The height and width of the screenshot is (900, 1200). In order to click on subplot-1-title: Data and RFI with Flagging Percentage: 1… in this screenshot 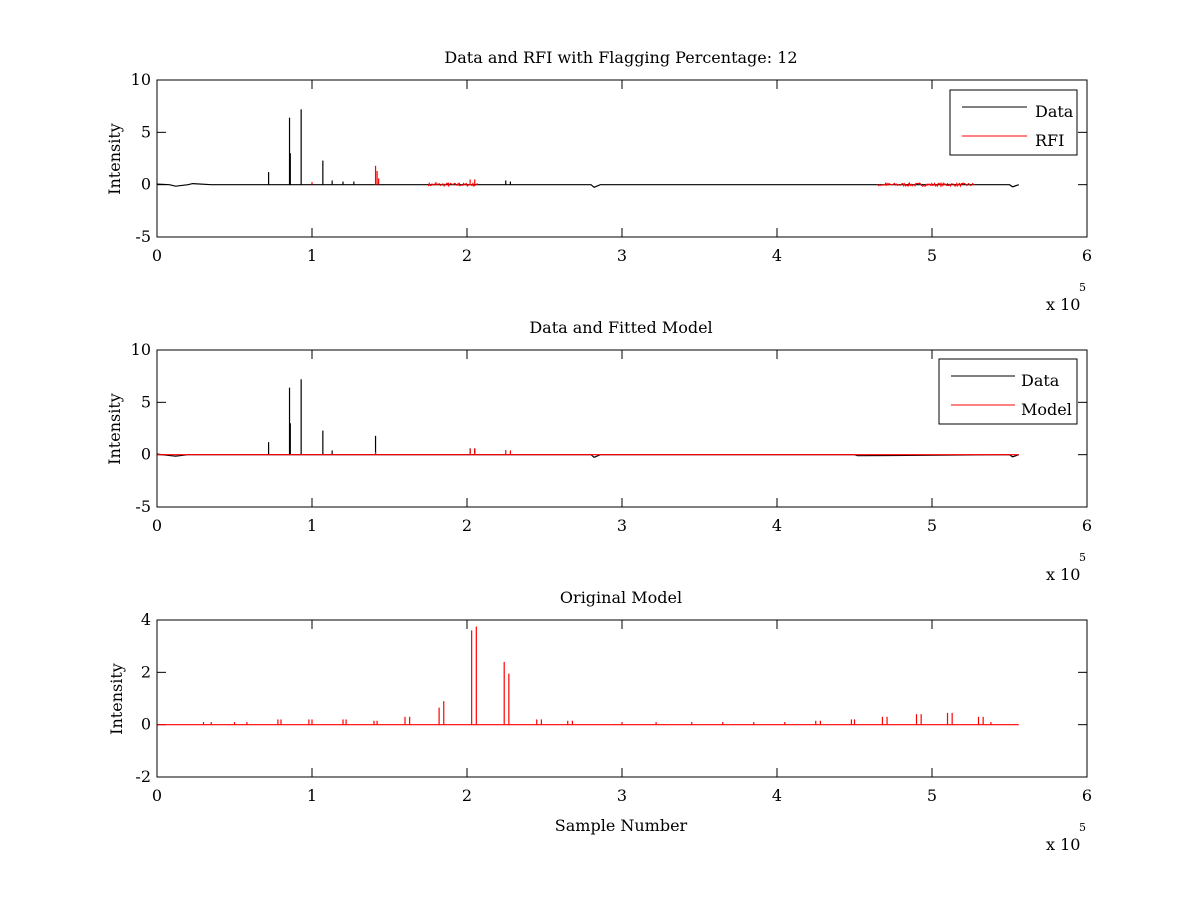, I will do `click(620, 57)`.